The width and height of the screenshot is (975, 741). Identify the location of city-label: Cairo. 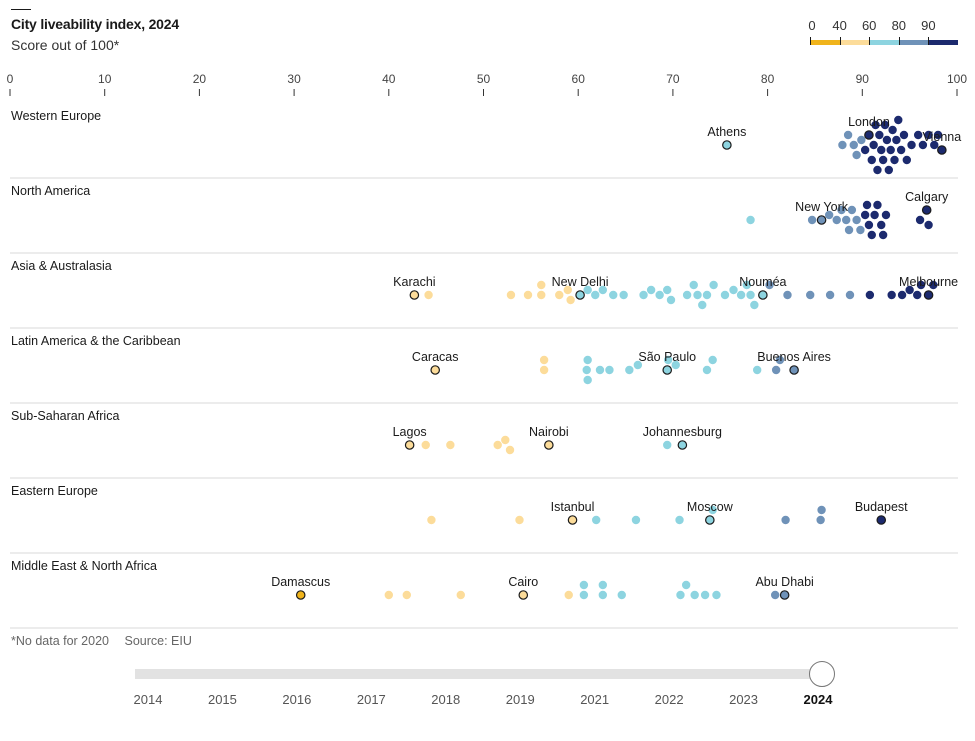
(523, 582).